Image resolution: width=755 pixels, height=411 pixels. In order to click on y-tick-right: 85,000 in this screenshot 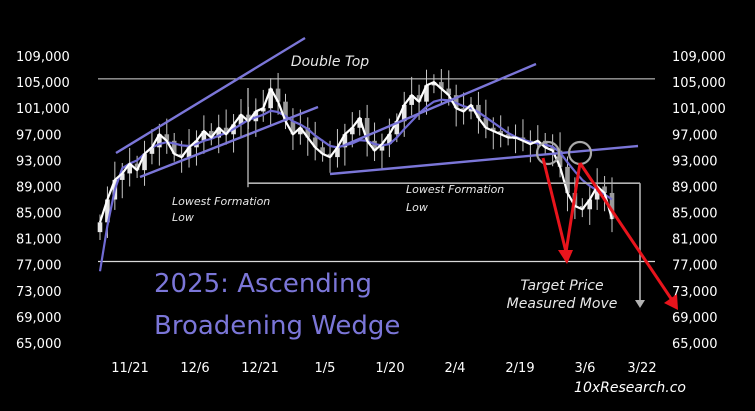, I will do `click(695, 214)`.